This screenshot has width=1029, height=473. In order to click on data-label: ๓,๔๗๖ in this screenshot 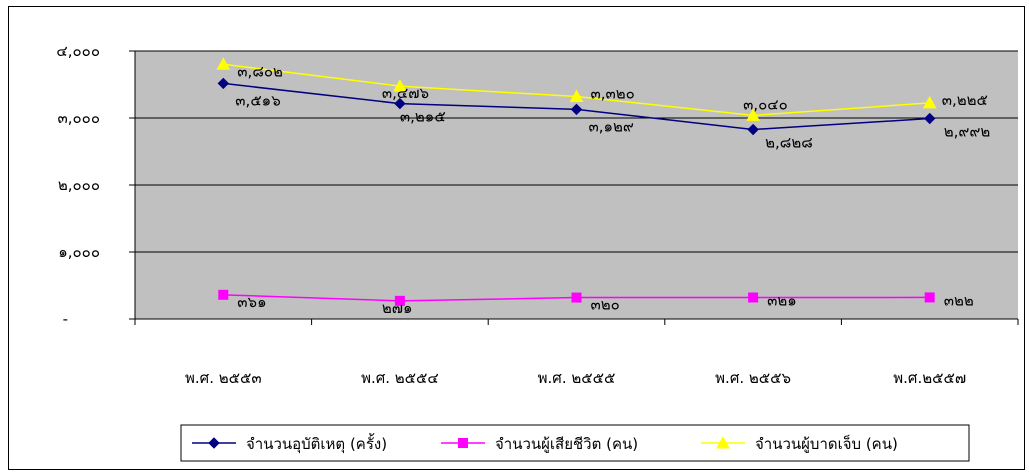, I will do `click(405, 93)`.